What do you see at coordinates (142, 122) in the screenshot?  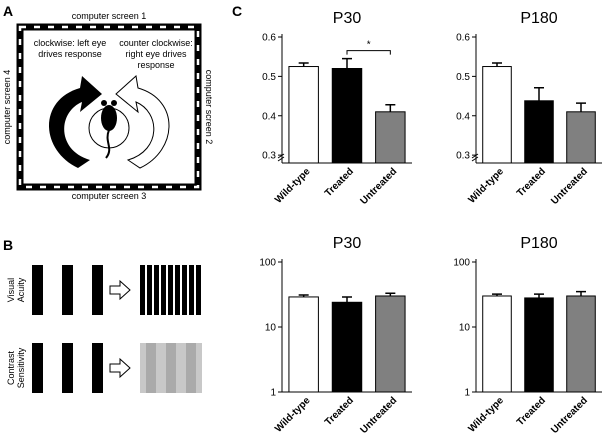 I see `counter-clockwise-arrow` at bounding box center [142, 122].